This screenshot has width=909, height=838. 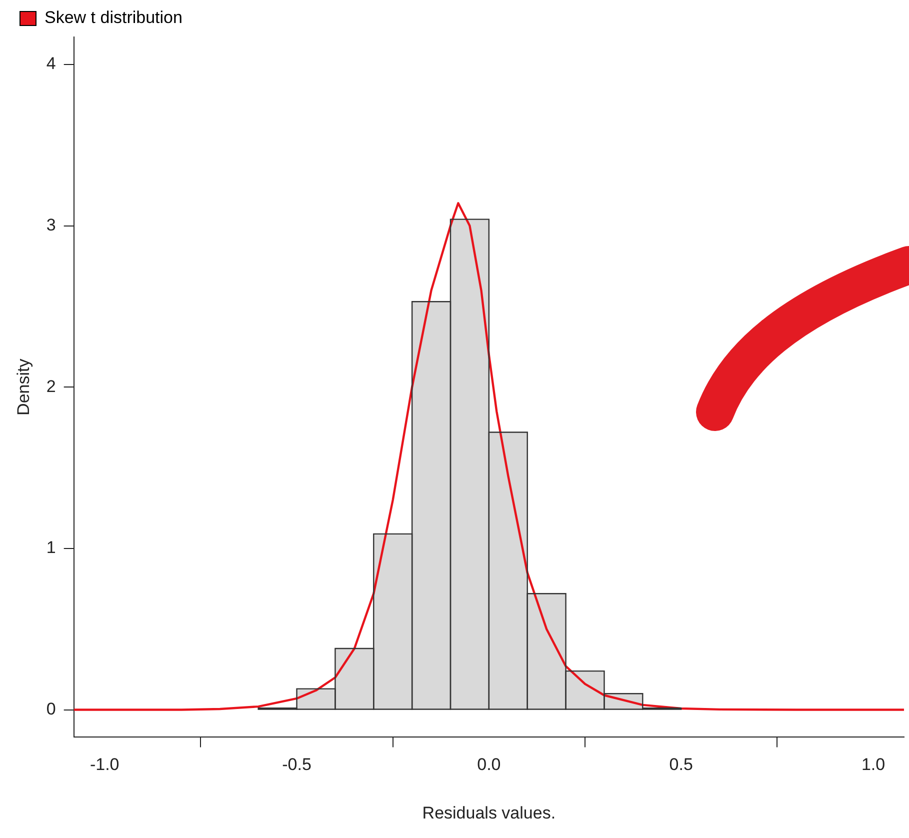 I want to click on x-tick-label: -0.5, so click(x=297, y=764).